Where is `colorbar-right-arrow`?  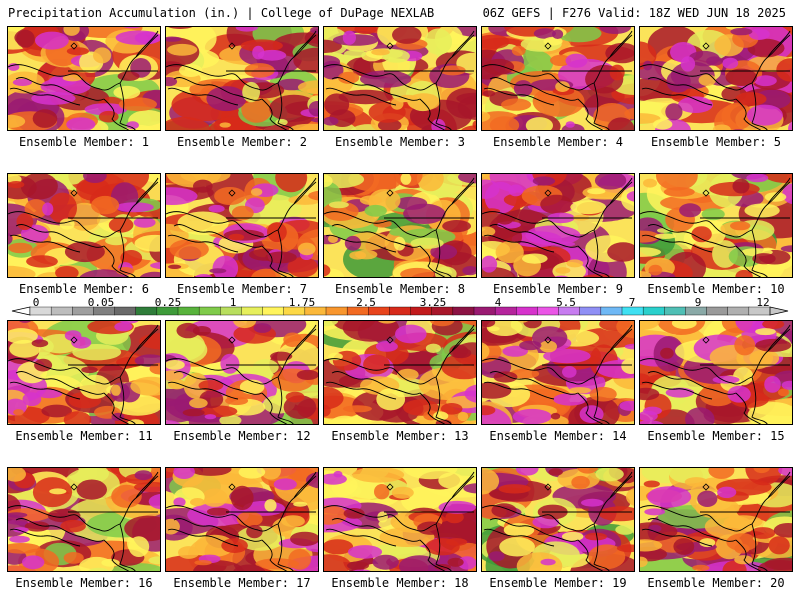
colorbar-right-arrow is located at coordinates (779, 311).